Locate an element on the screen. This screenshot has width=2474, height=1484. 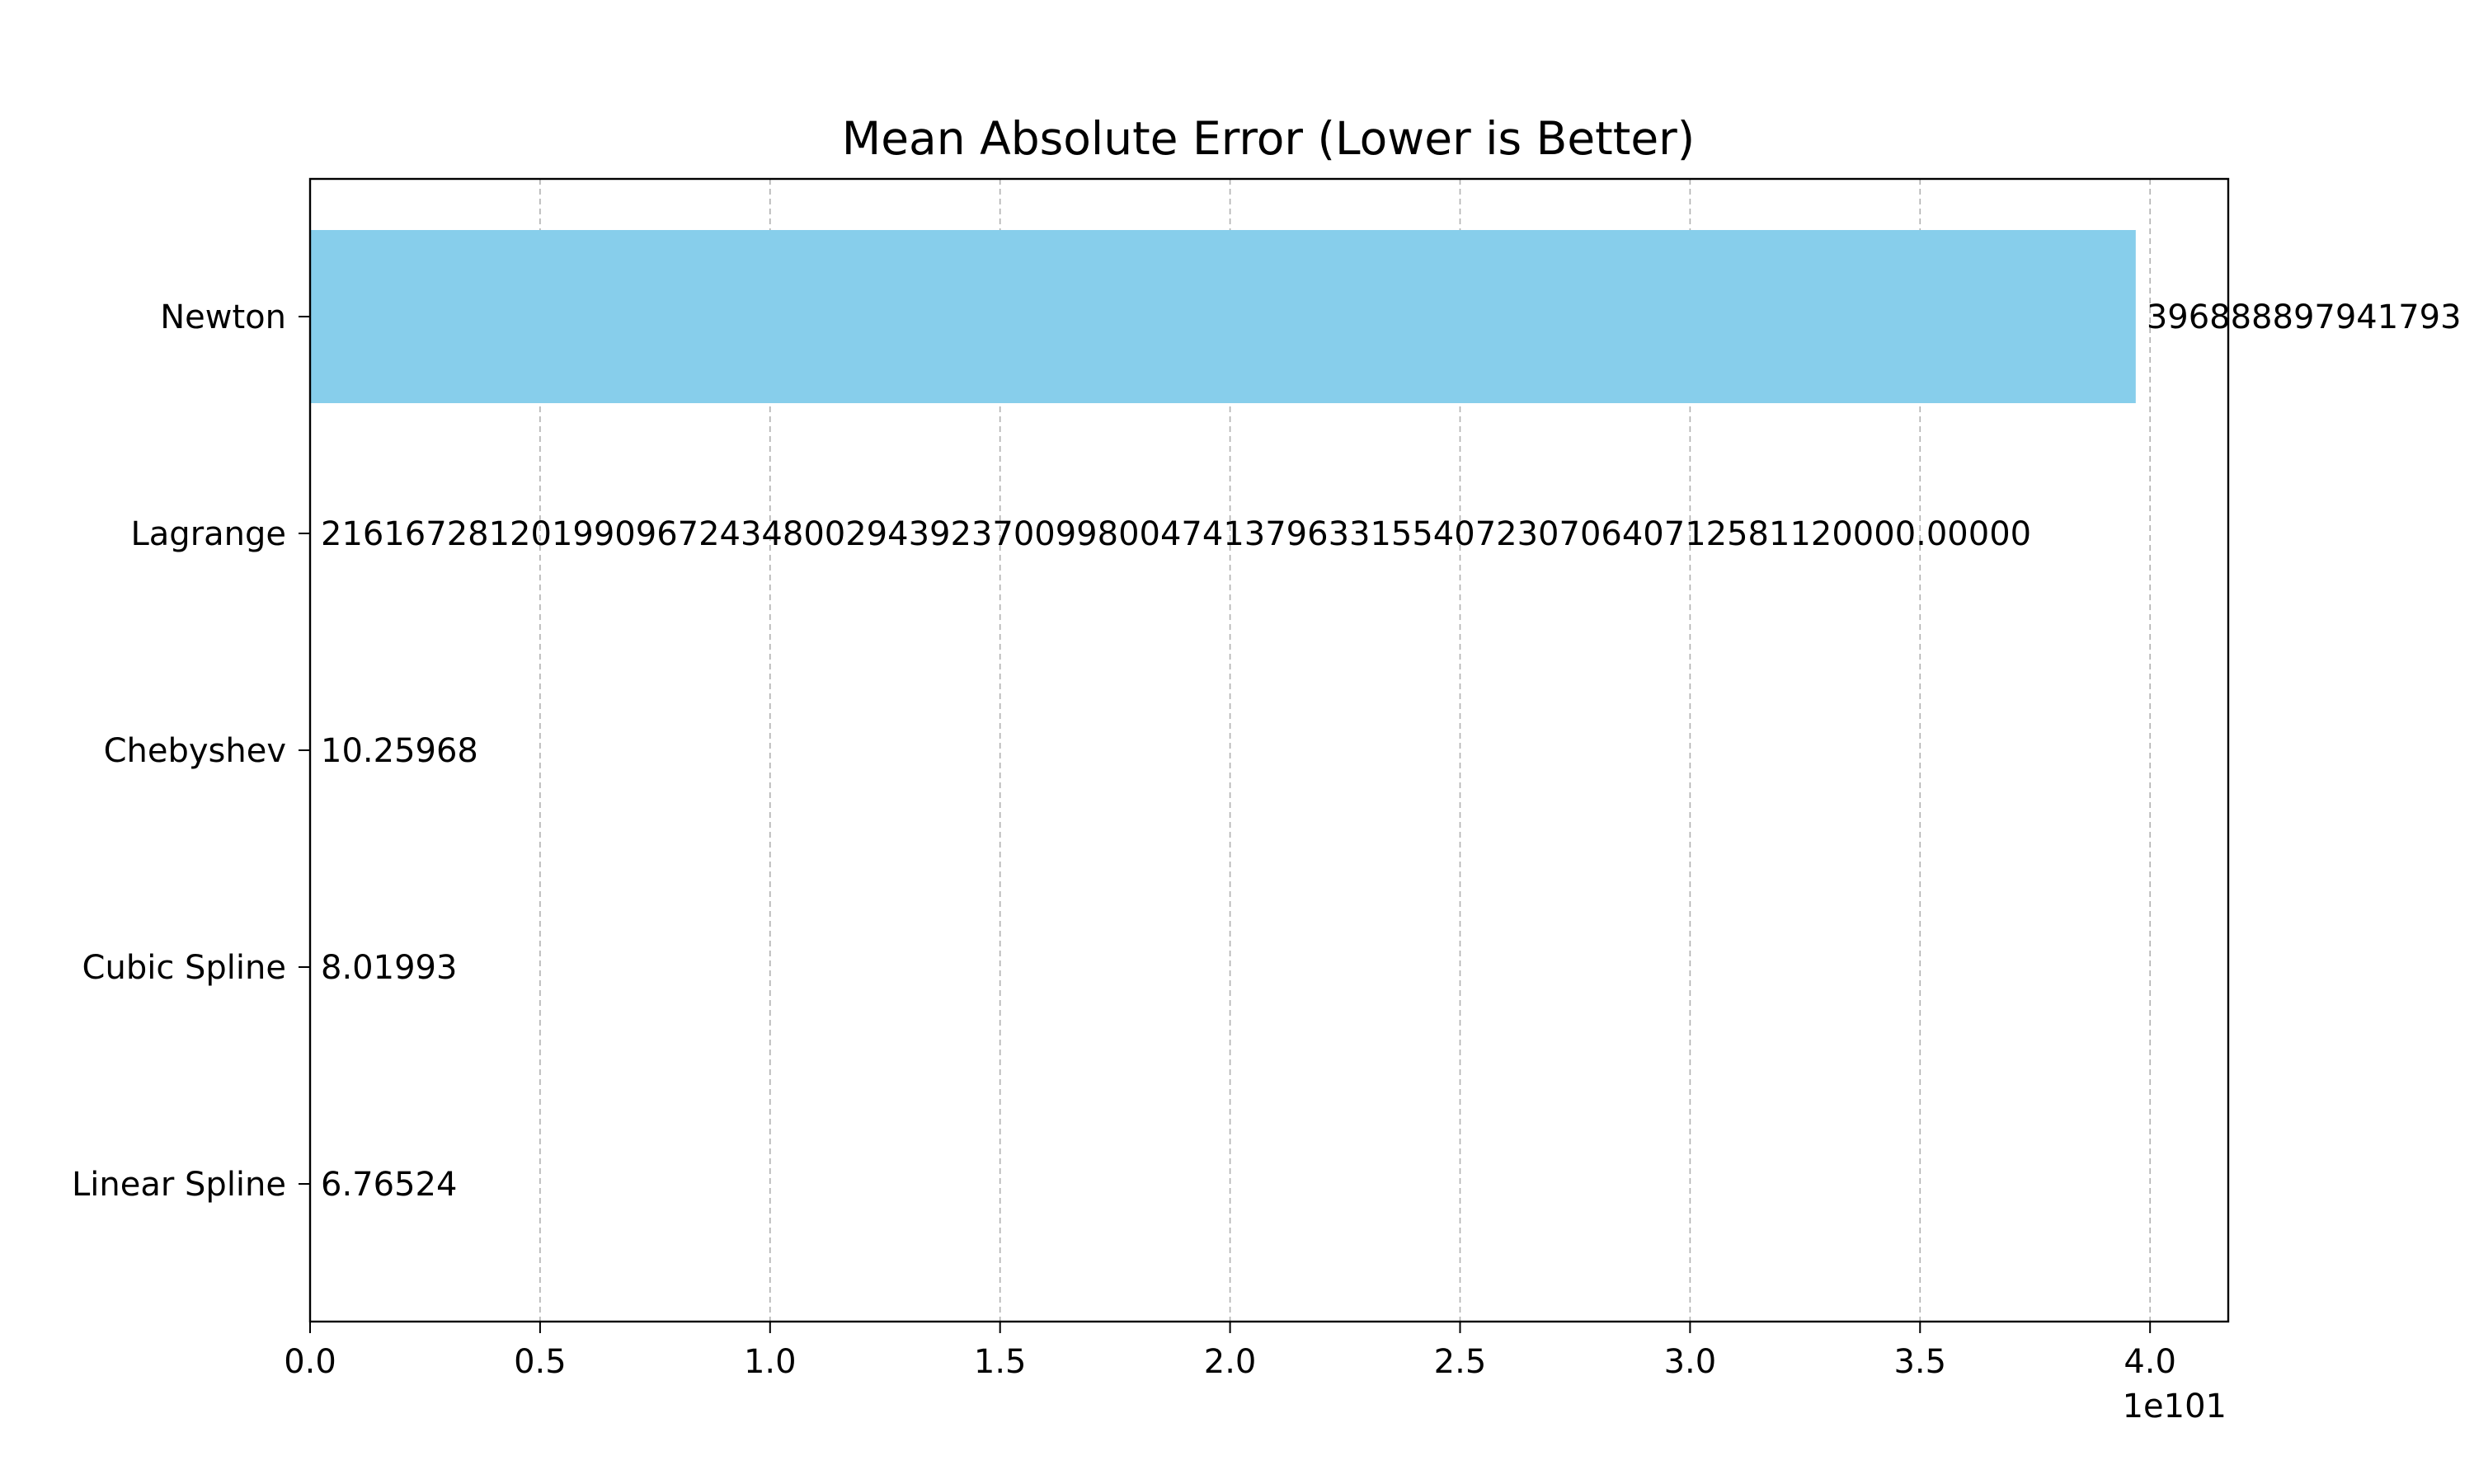
y-tick-label: Lagrange is located at coordinates (209, 534).